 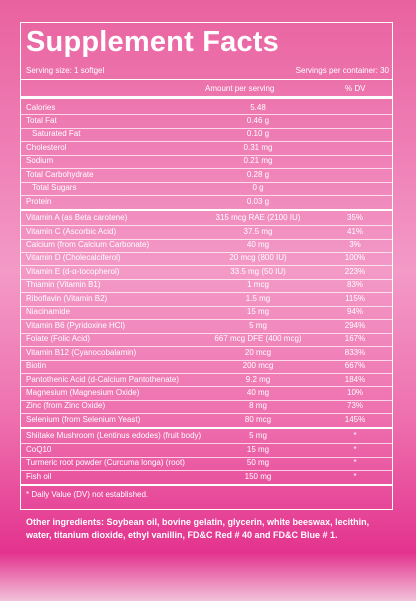 What do you see at coordinates (258, 406) in the screenshot?
I see `amount: 8 mg` at bounding box center [258, 406].